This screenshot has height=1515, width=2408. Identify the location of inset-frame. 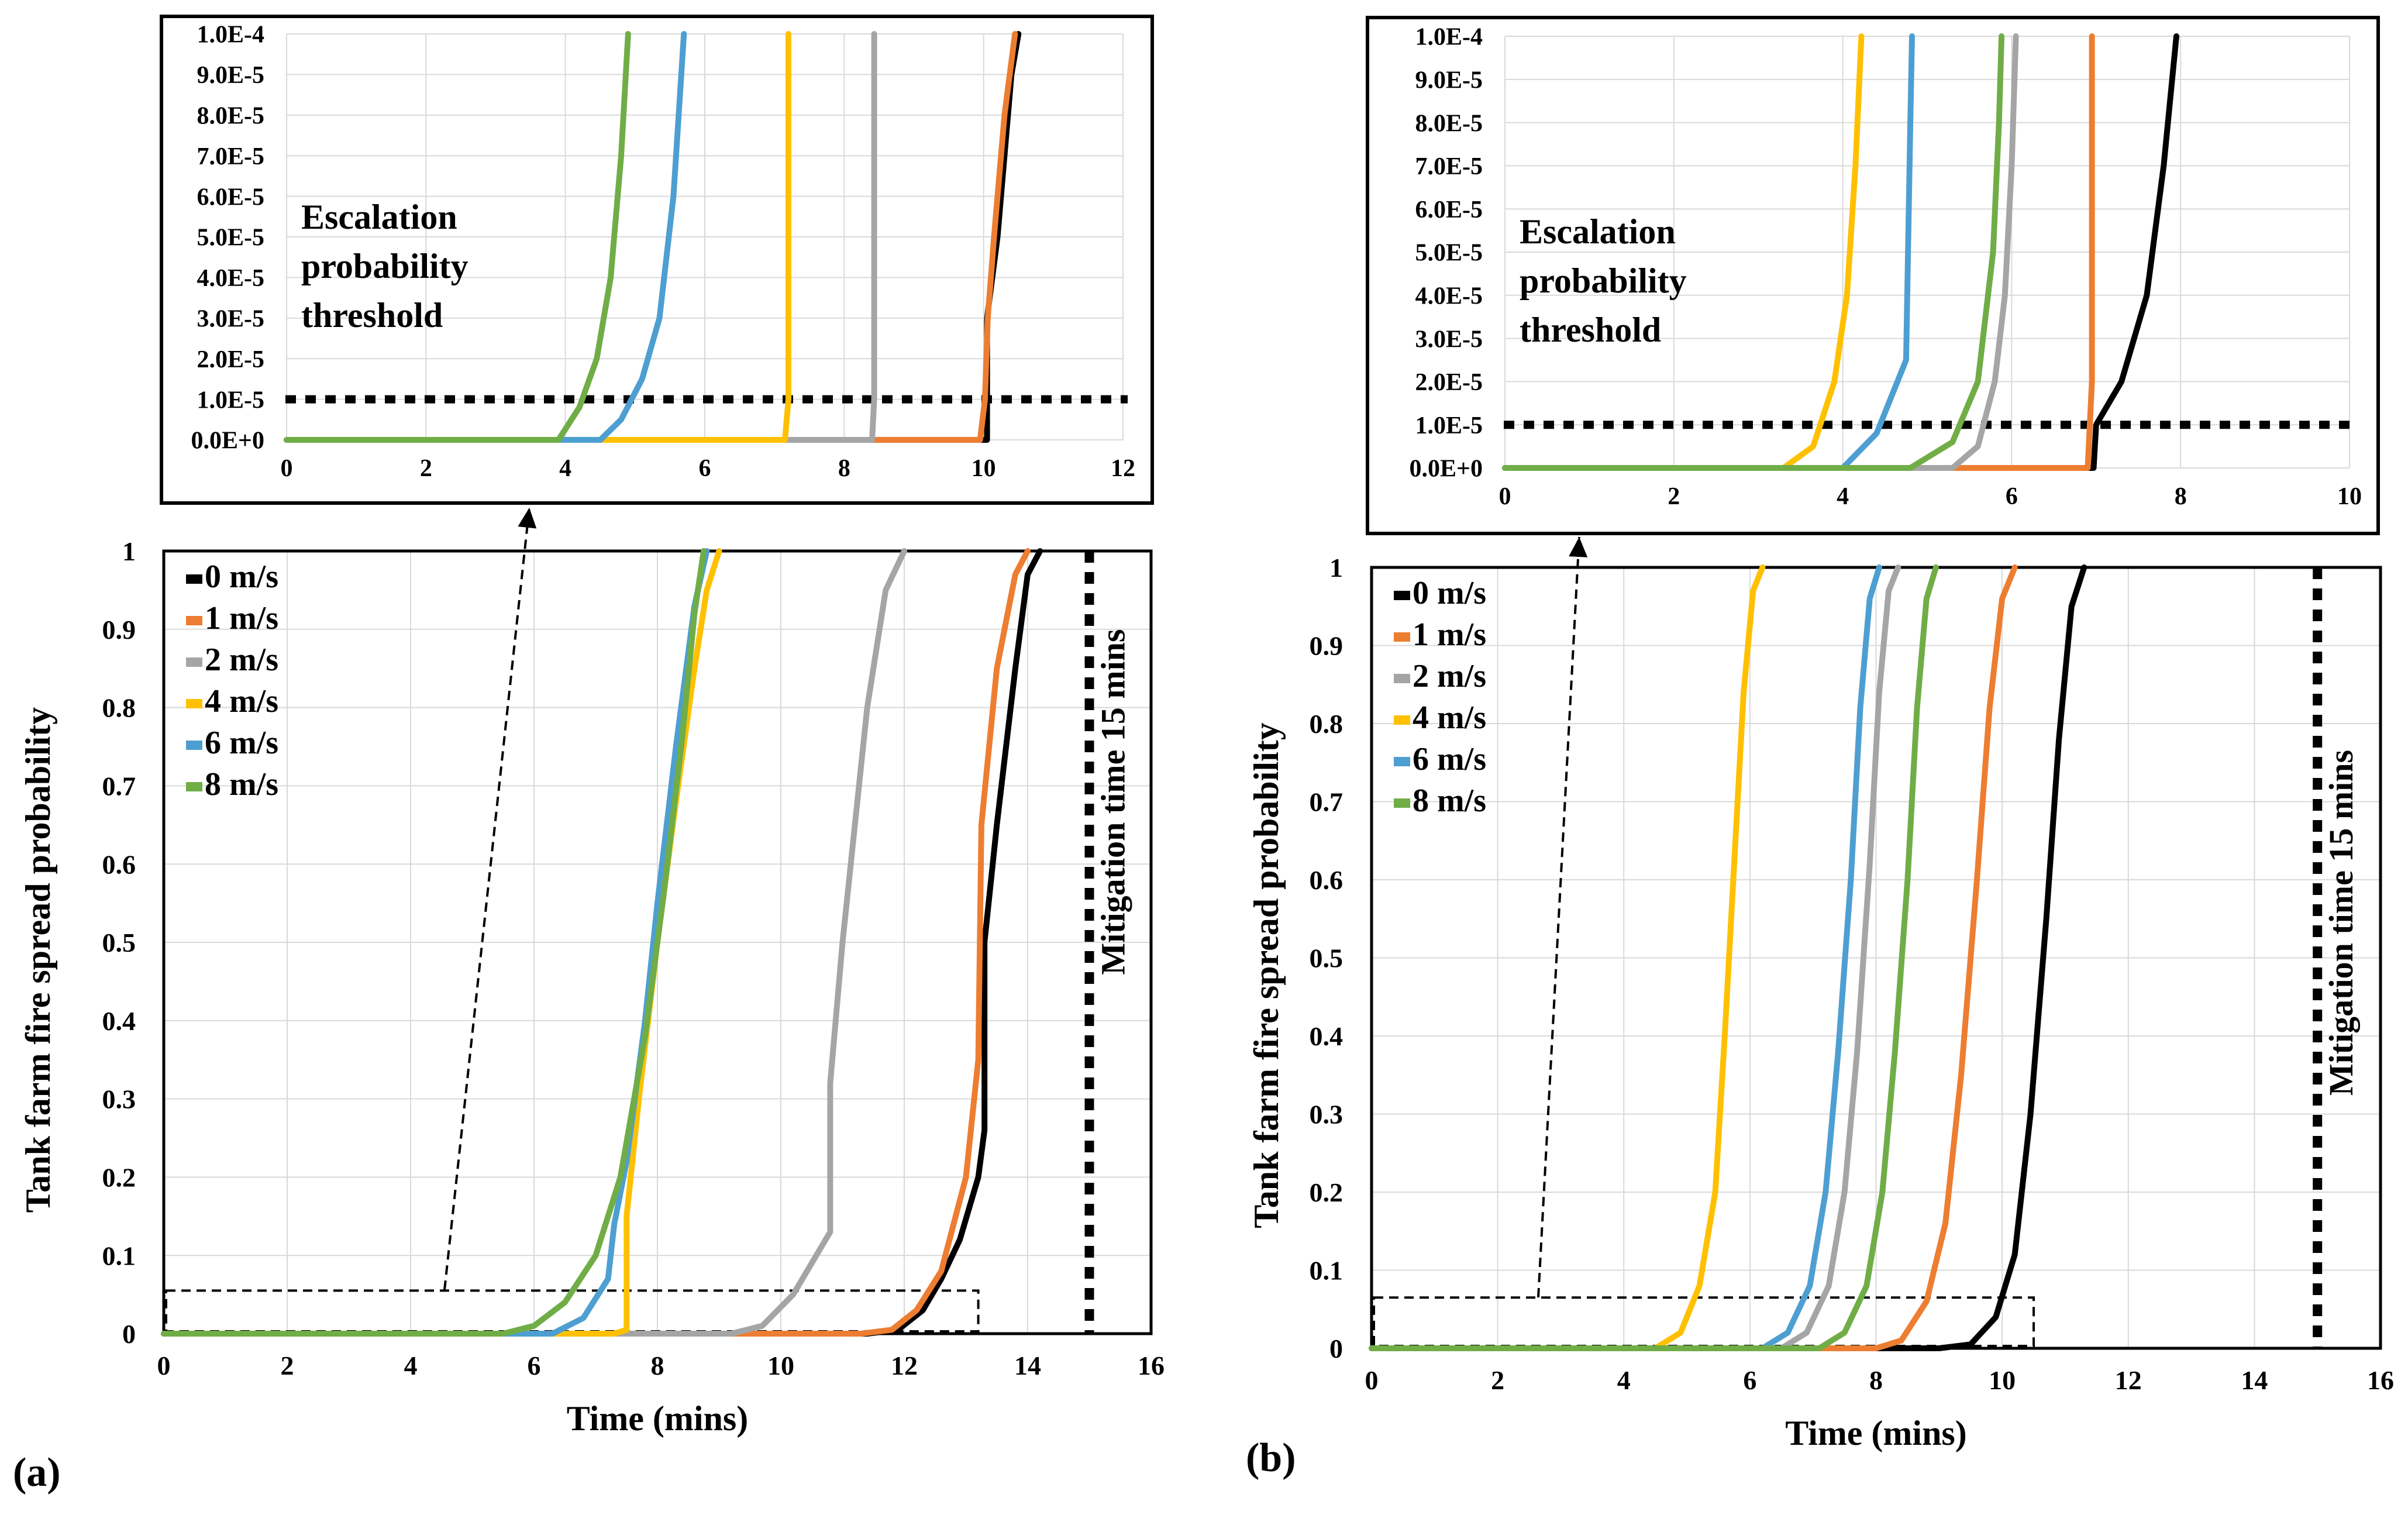
(1873, 276).